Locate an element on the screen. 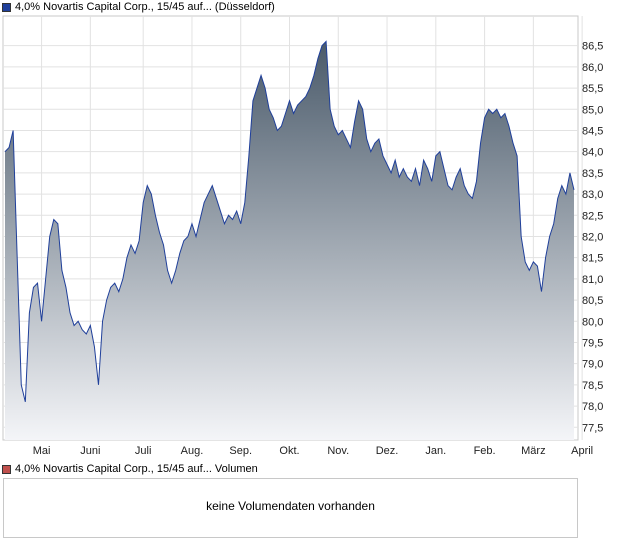 This screenshot has height=546, width=620. y-tick-label: 85,5 is located at coordinates (592, 89).